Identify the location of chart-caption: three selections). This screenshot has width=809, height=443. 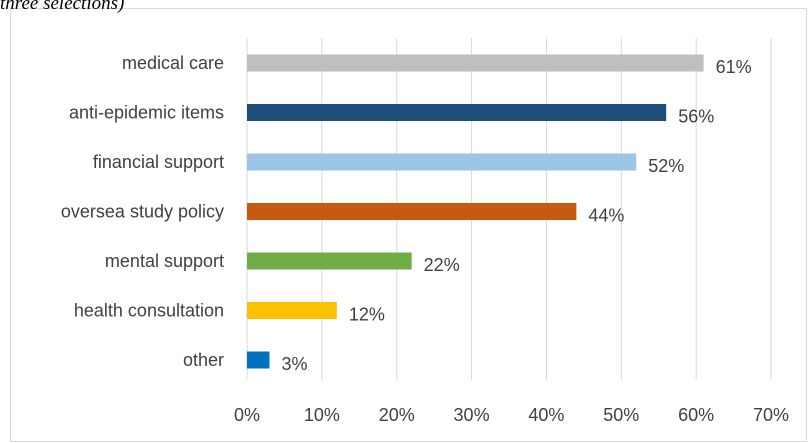
(62, 7).